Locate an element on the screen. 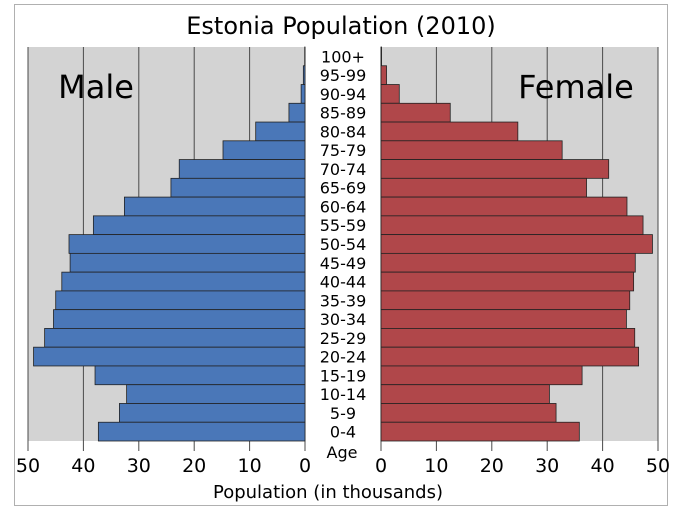  age-group-label: 35-39 is located at coordinates (343, 300).